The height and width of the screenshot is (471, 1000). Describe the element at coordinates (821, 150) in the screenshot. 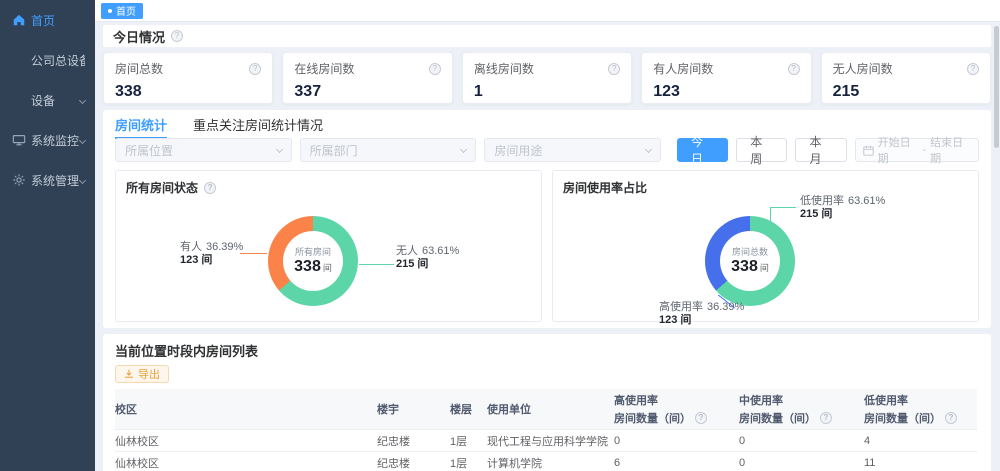

I see `this-month-button: 本月` at that location.